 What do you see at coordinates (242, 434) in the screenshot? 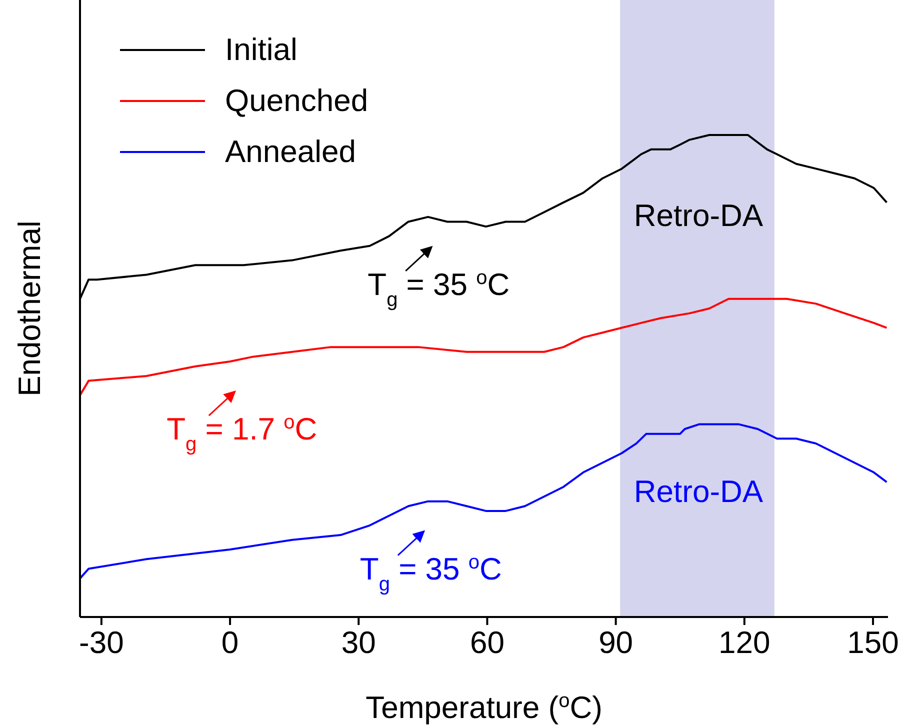
I see `annotation: T$_{g}$ = 1.7 $^{o}$C` at bounding box center [242, 434].